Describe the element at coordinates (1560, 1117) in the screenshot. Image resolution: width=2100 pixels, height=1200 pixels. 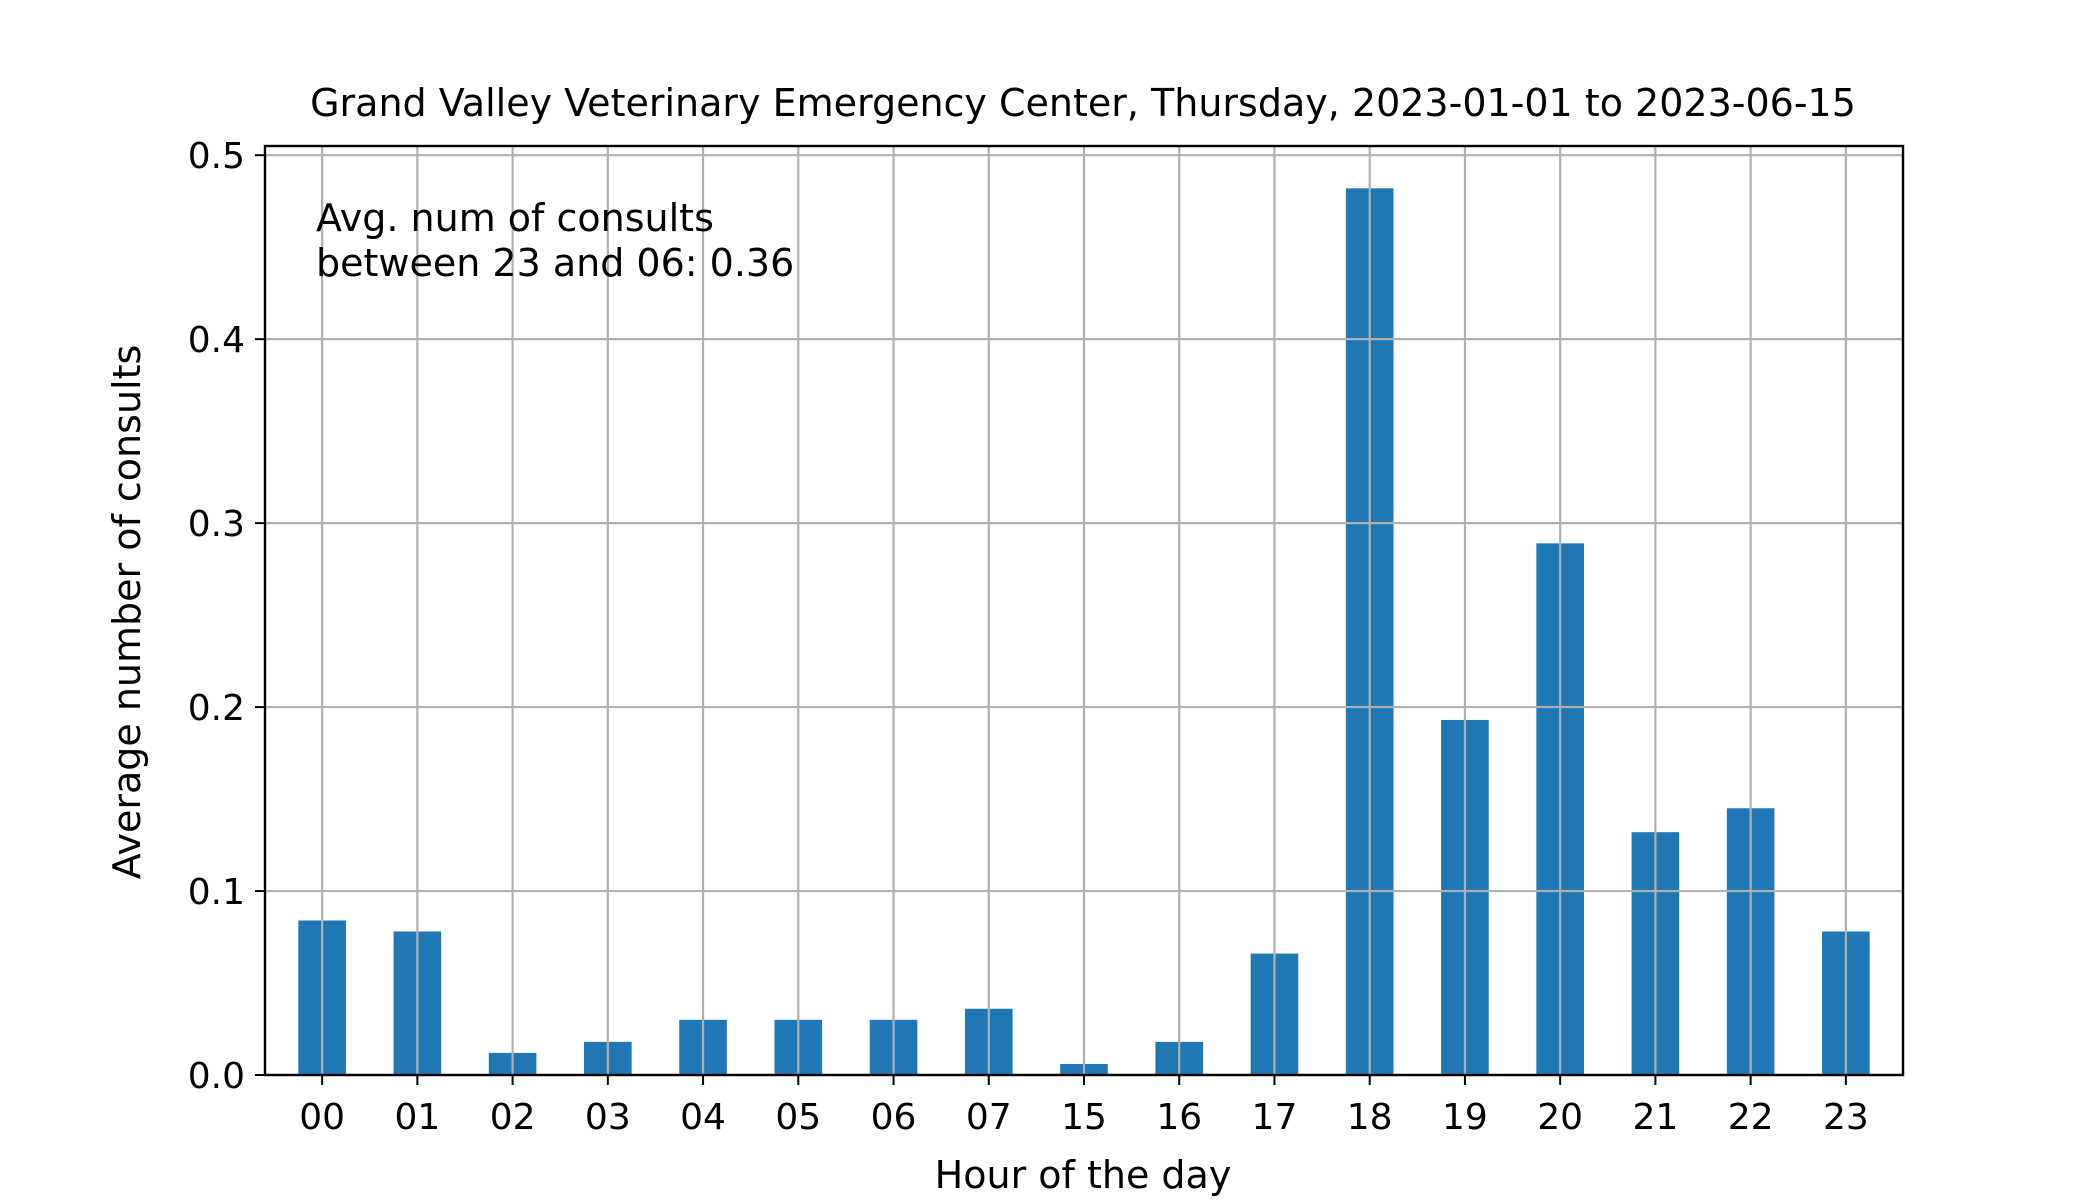
I see `x-tick-label: 20` at that location.